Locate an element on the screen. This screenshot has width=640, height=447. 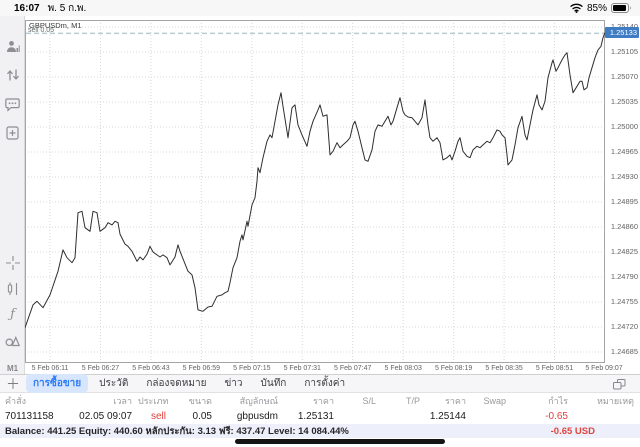
time-axis-label: 5 Feb 06:43 is located at coordinates (151, 368).